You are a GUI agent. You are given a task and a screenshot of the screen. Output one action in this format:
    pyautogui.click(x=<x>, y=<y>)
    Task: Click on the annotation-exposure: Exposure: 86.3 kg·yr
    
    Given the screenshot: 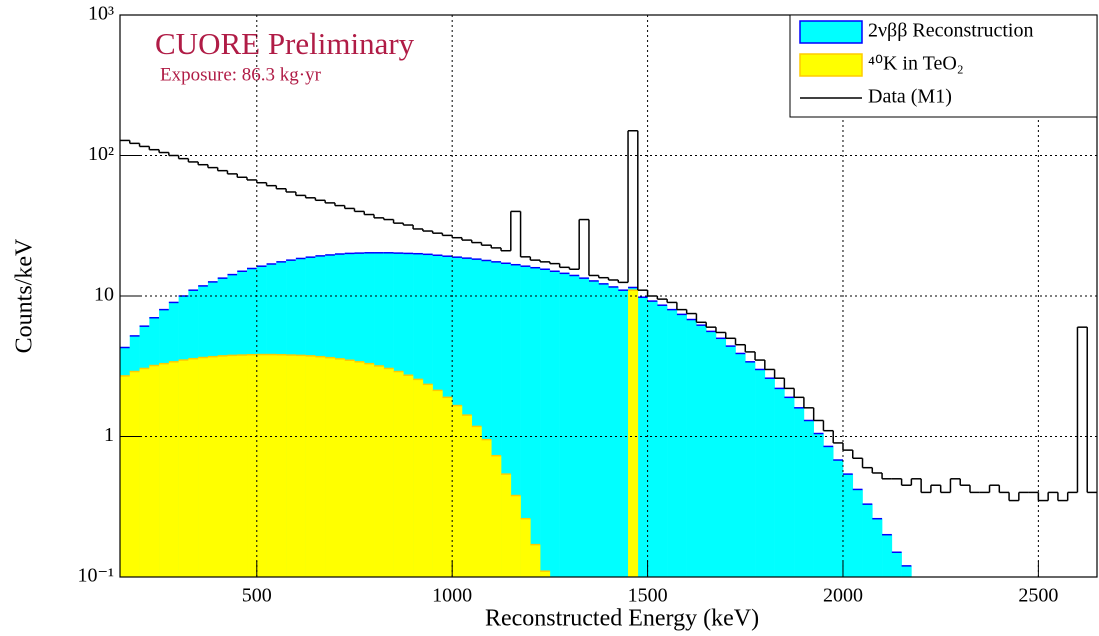 What is the action you would take?
    pyautogui.click(x=241, y=74)
    